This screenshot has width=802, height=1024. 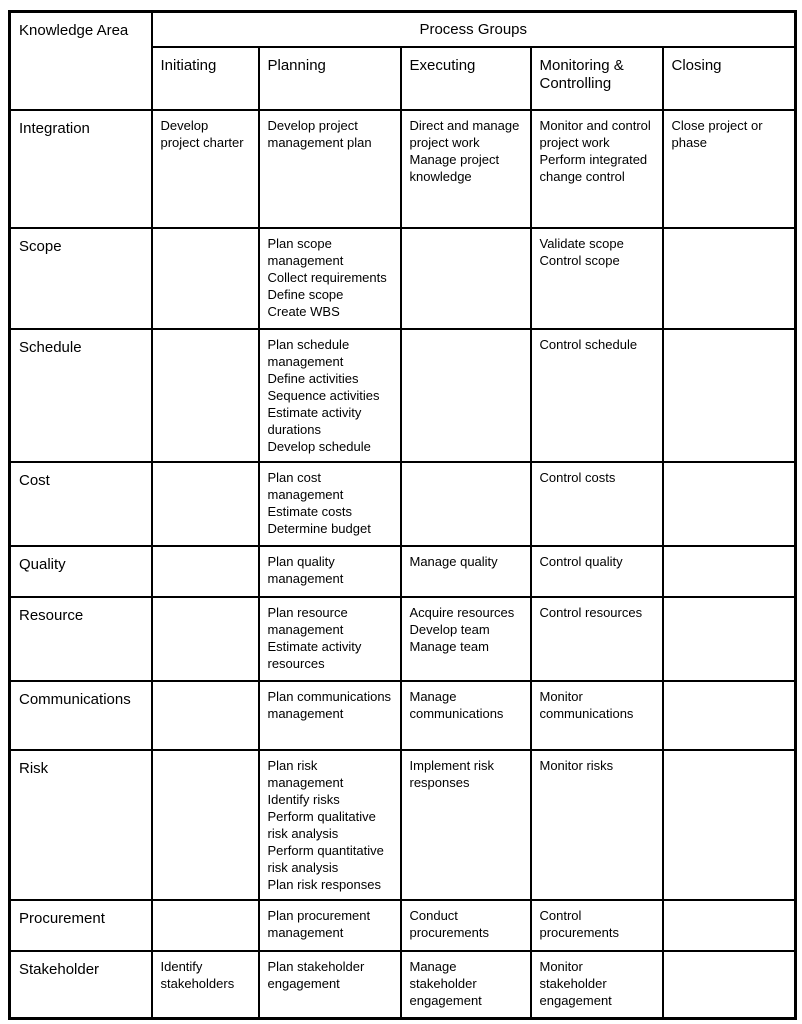 I want to click on cell-quality-monitoring-controlling: Control quality, so click(x=596, y=571).